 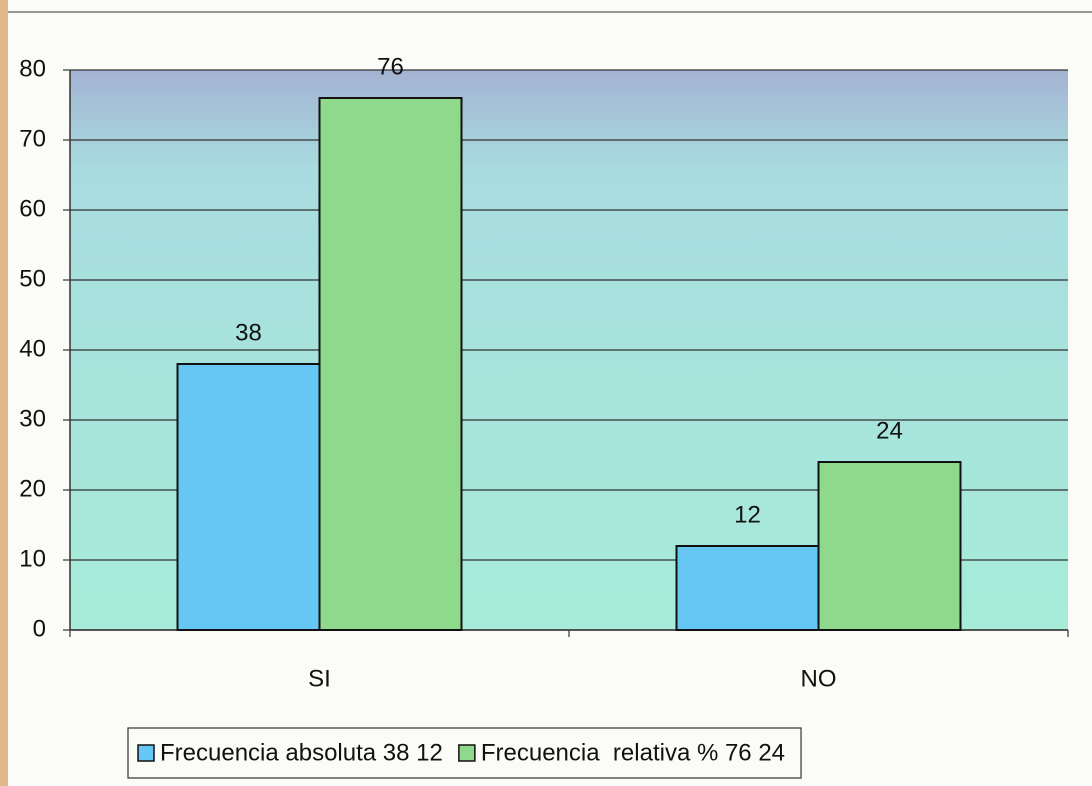 I want to click on data-label: 24, so click(x=889, y=430).